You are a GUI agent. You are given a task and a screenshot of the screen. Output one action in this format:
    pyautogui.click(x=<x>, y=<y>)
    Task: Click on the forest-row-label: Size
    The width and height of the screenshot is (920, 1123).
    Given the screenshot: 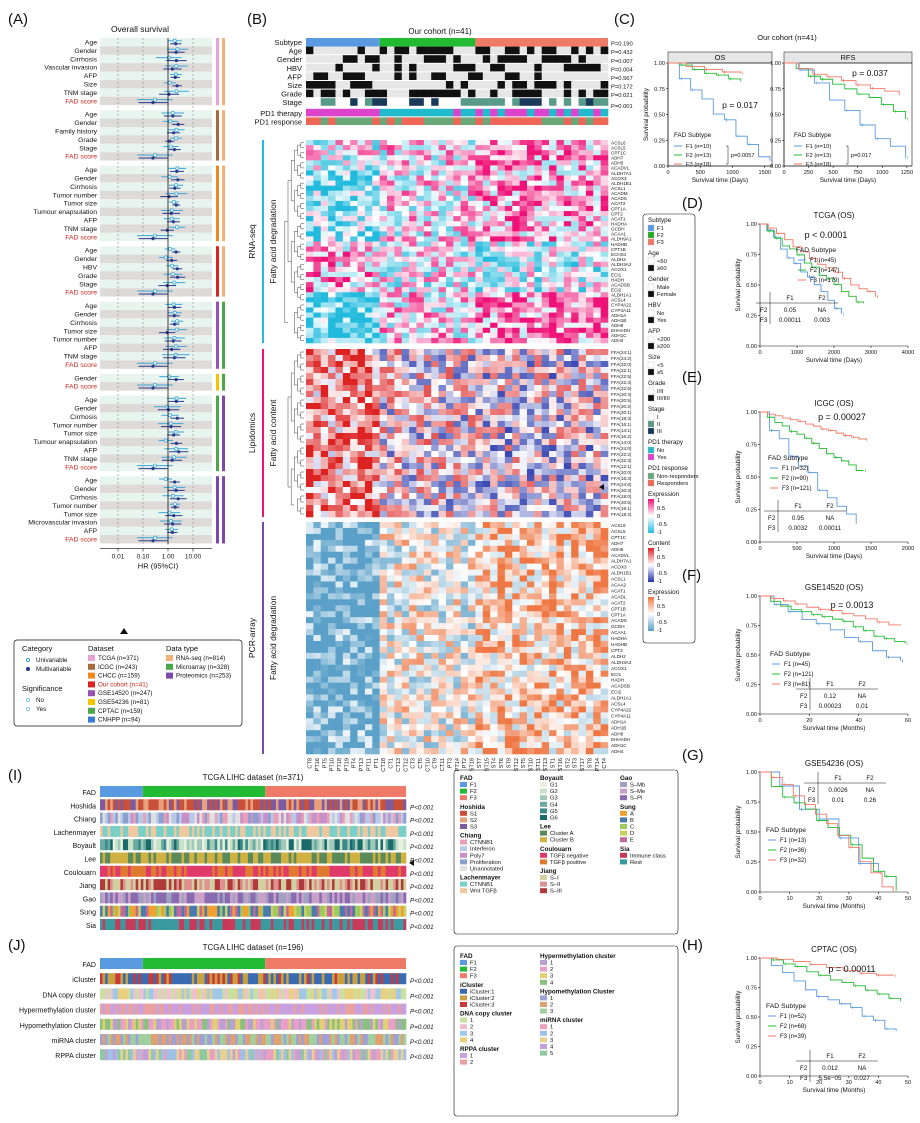 What is the action you would take?
    pyautogui.click(x=90, y=85)
    